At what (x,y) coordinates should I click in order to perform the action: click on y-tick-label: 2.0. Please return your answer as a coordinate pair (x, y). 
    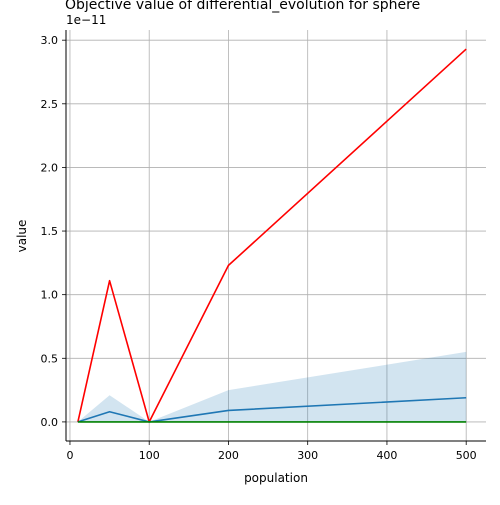
    Looking at the image, I should click on (50, 167).